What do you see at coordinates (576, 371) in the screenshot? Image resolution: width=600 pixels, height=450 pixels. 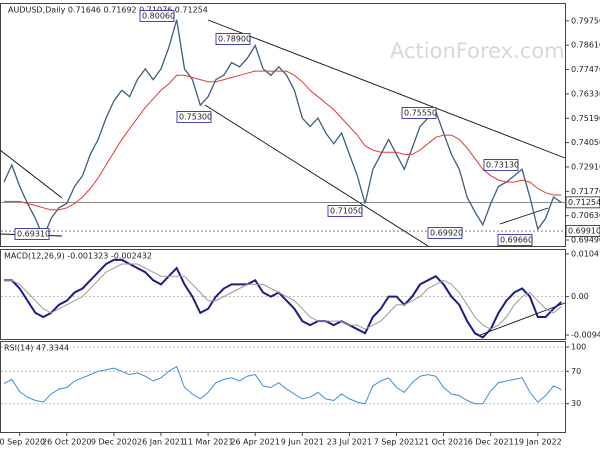 I see `y-tick-label: 70` at bounding box center [576, 371].